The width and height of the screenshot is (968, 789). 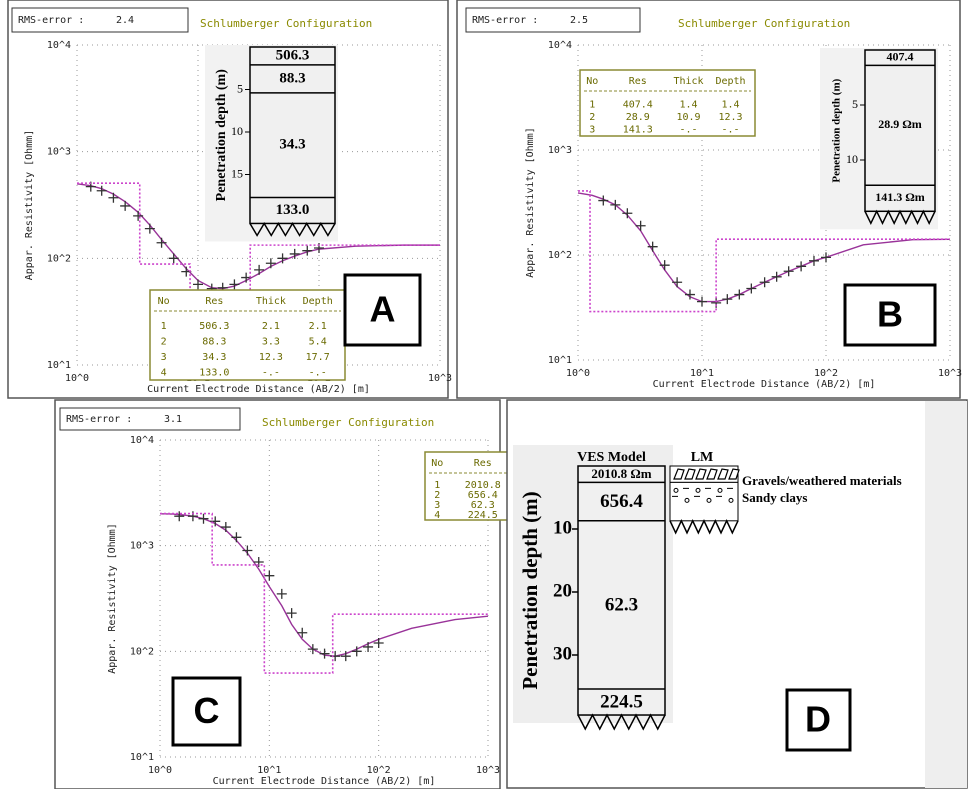 I want to click on layer-label: 2010.8 Ωm, so click(x=621, y=473).